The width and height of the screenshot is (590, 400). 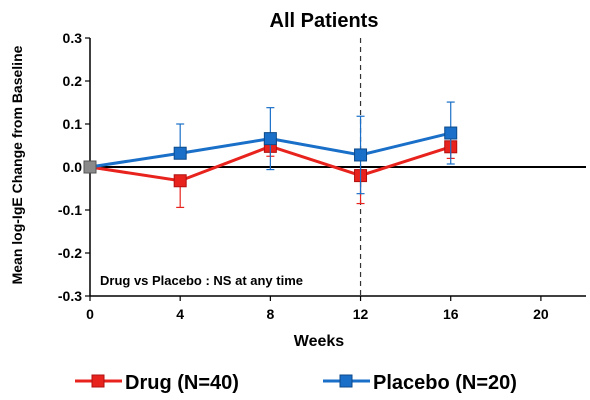 I want to click on x-axis-label: Weeks, so click(x=319, y=341).